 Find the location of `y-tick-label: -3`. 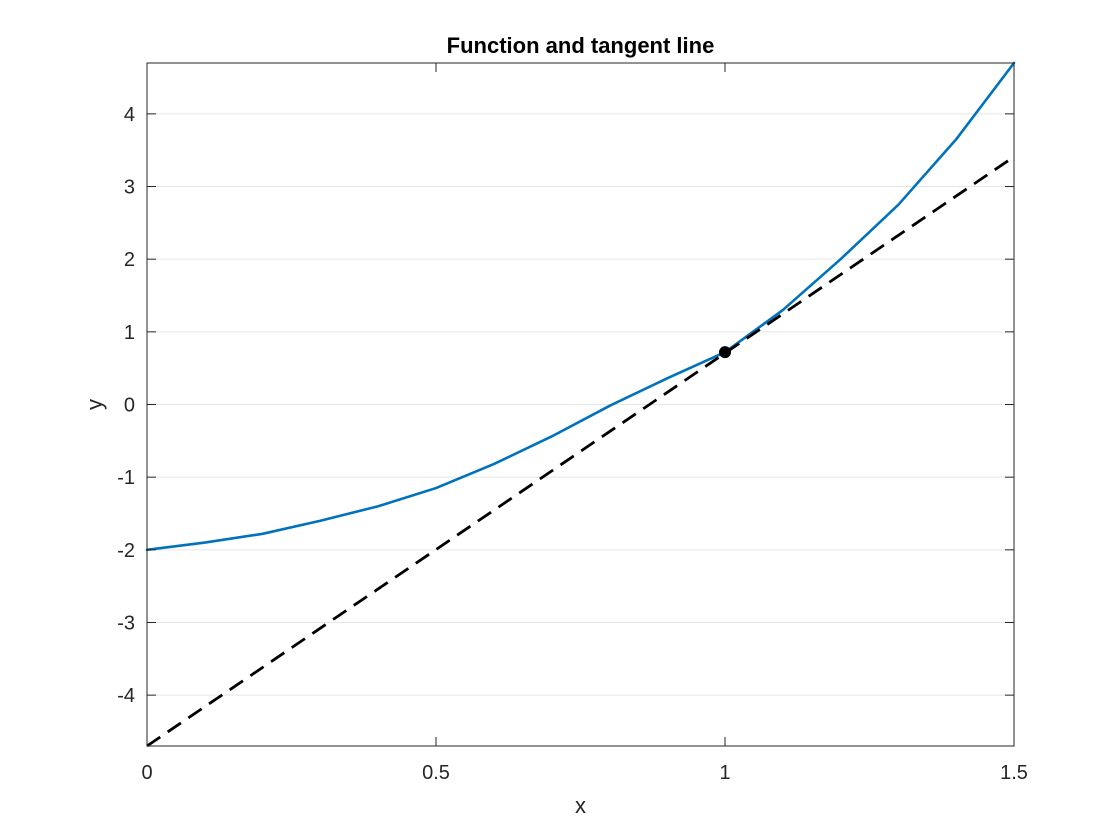

y-tick-label: -3 is located at coordinates (126, 623).